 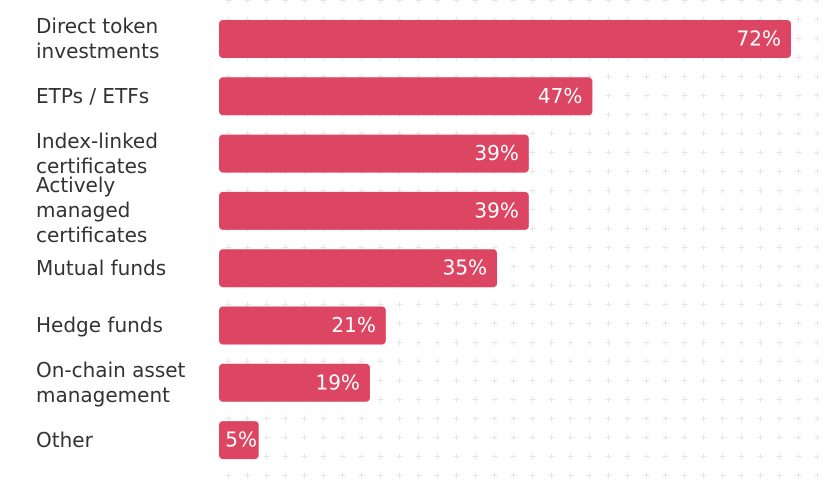 What do you see at coordinates (111, 382) in the screenshot?
I see `category-label: On-chain asset management` at bounding box center [111, 382].